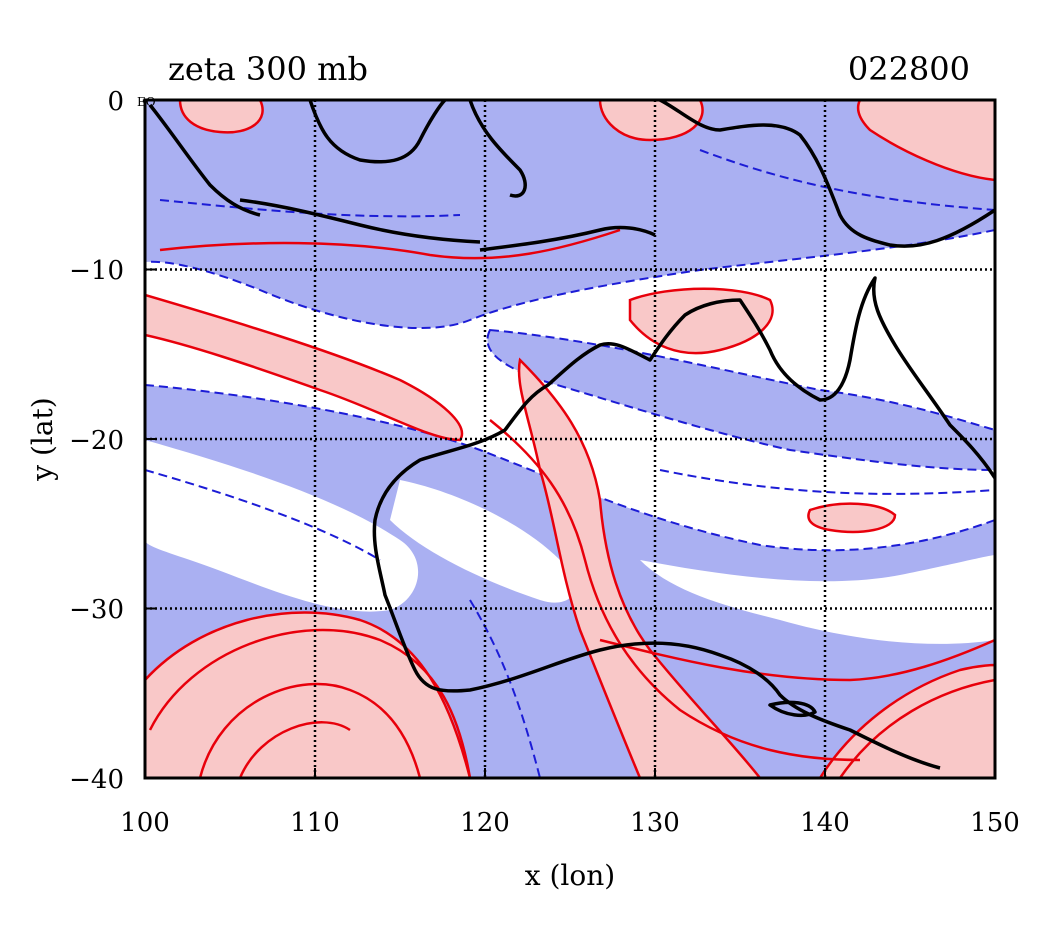 The width and height of the screenshot is (1056, 929). I want to click on x-tick-label: 120, so click(485, 823).